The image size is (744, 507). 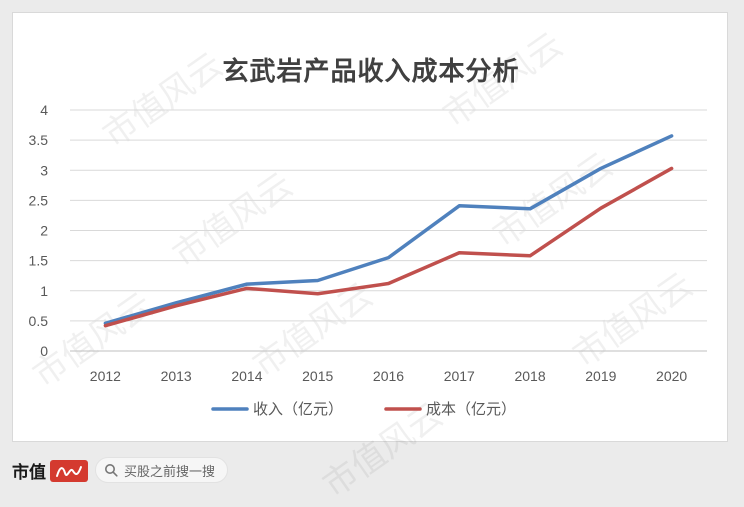 I want to click on y-tick-label: 2, so click(x=44, y=231).